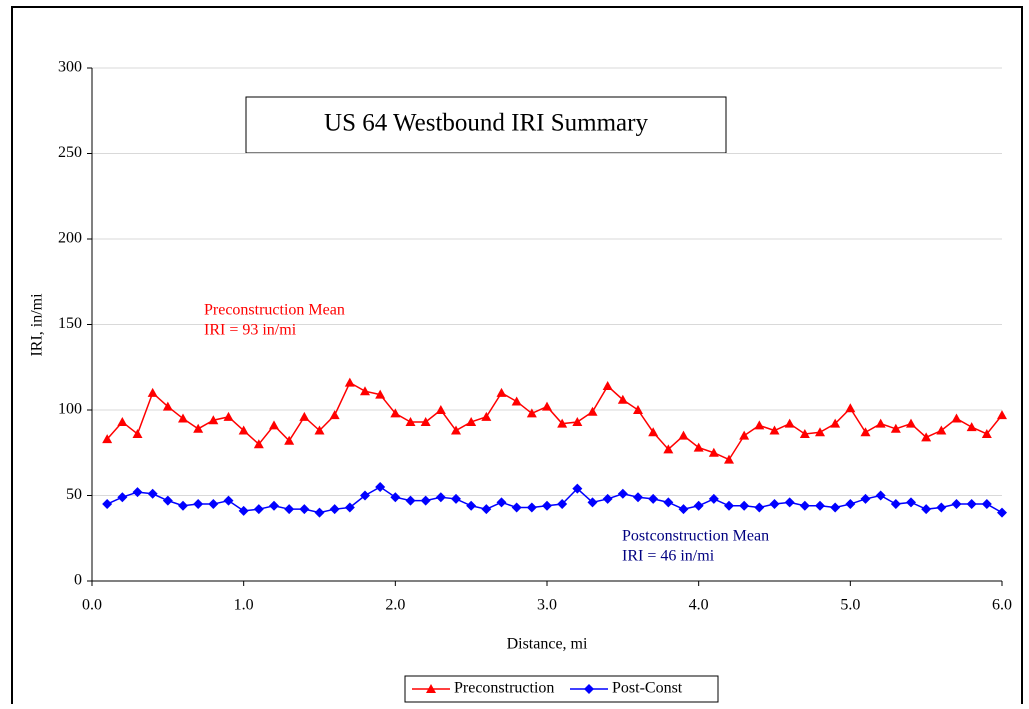 The width and height of the screenshot is (1029, 709). I want to click on legend-label: Preconstruction, so click(504, 688).